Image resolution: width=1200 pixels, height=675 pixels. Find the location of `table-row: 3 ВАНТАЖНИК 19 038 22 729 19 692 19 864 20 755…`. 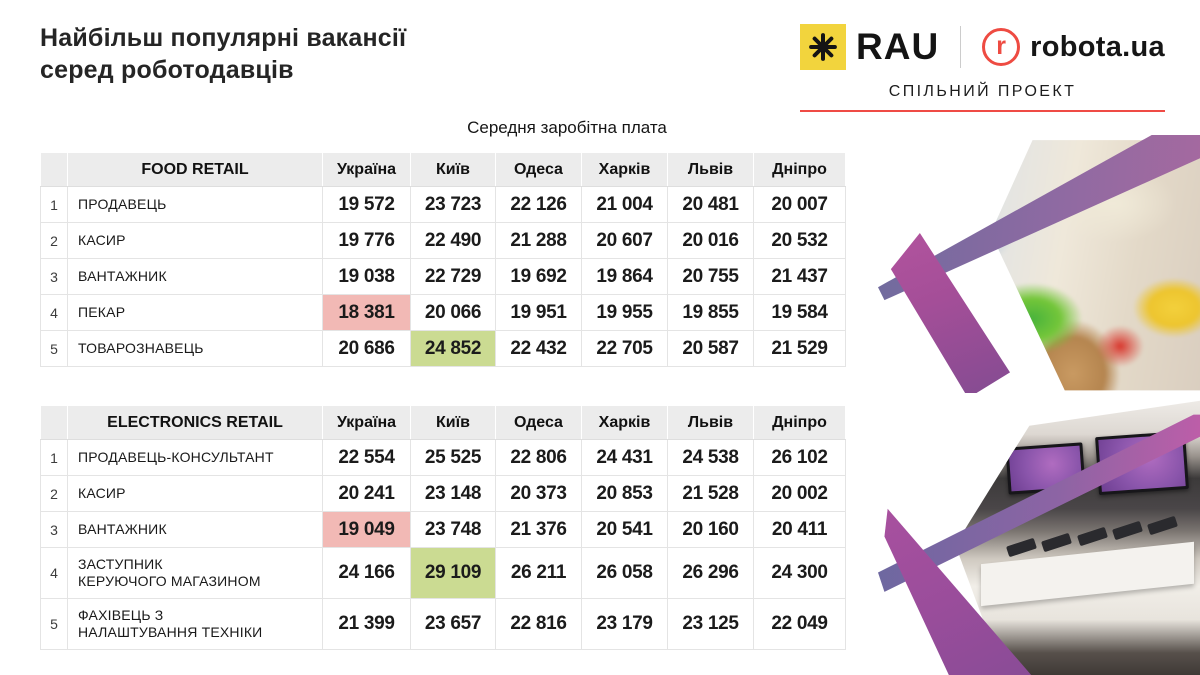

table-row: 3 ВАНТАЖНИК 19 038 22 729 19 692 19 864 20 755… is located at coordinates (443, 276).